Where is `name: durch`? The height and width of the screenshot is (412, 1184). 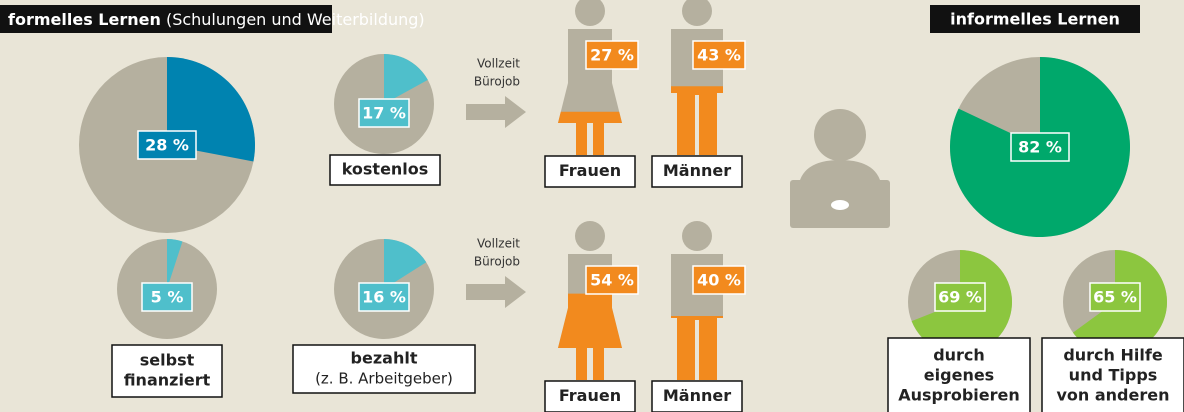
name: durch is located at coordinates (959, 355).